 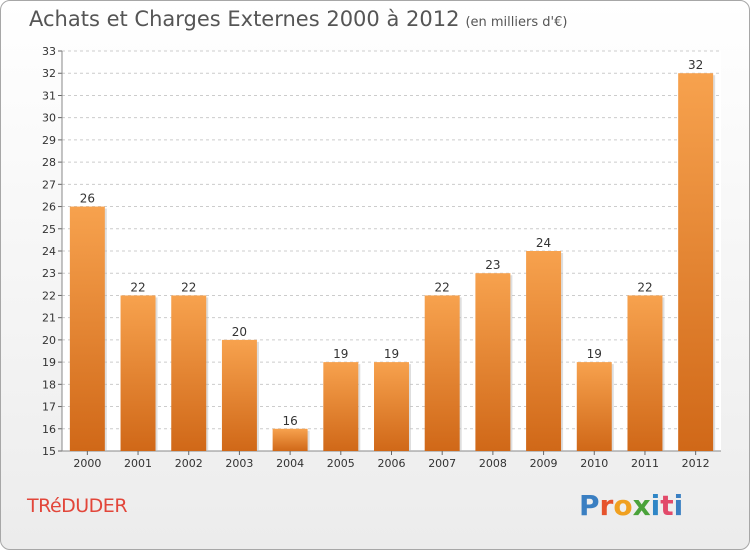 What do you see at coordinates (49, 407) in the screenshot?
I see `y-tick-label: 17` at bounding box center [49, 407].